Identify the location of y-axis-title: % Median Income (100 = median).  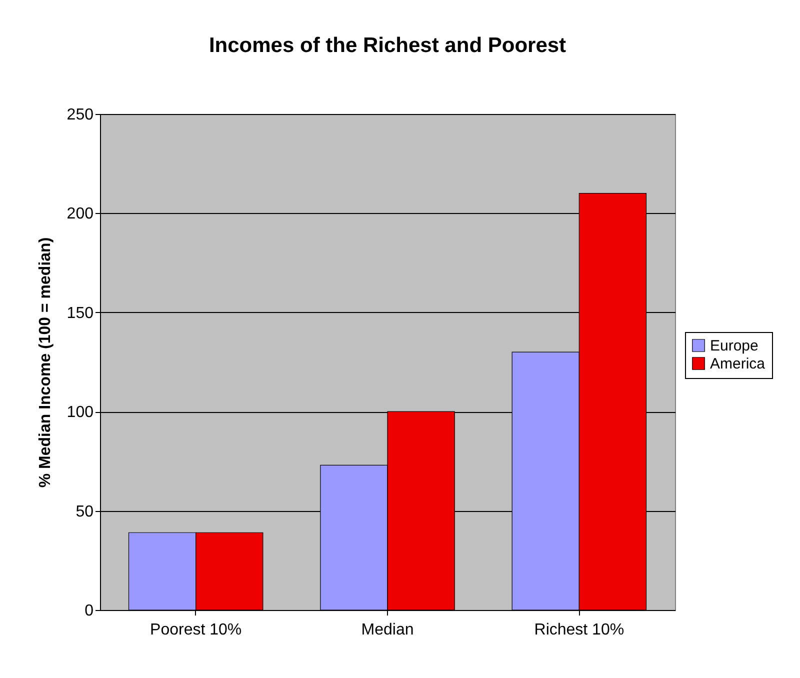
(45, 362).